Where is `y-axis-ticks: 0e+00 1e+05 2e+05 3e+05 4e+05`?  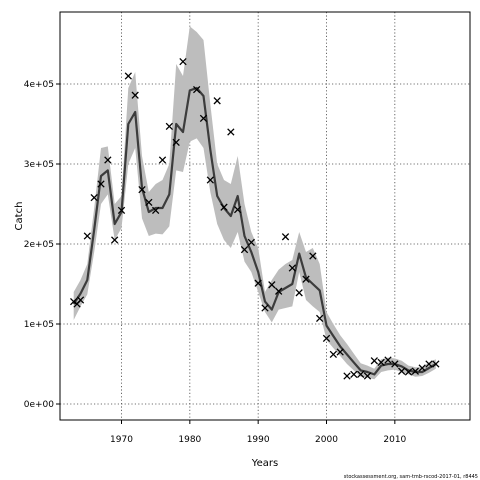
y-axis-ticks: 0e+00 1e+05 2e+05 3e+05 4e+05 is located at coordinates (42, 245).